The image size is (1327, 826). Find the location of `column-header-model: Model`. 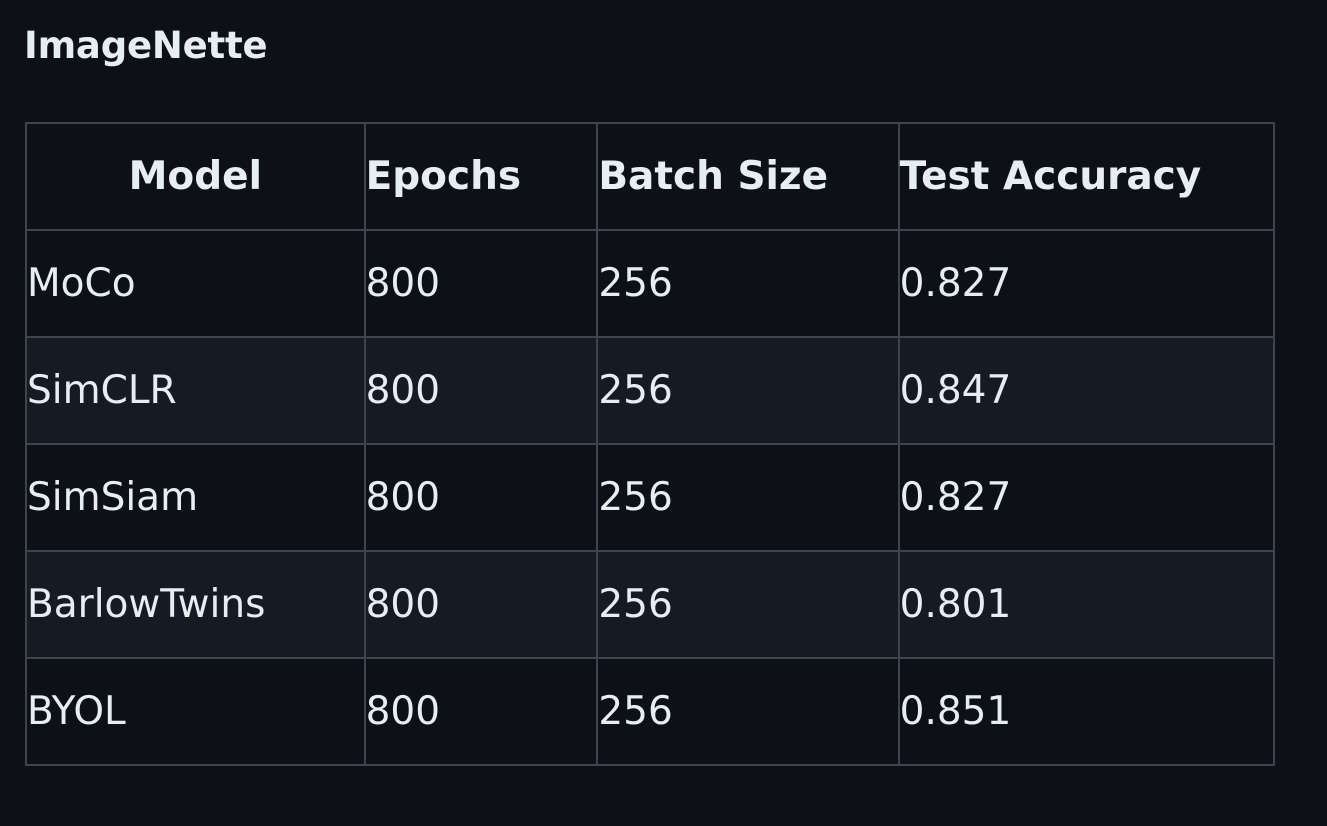

column-header-model: Model is located at coordinates (195, 176).